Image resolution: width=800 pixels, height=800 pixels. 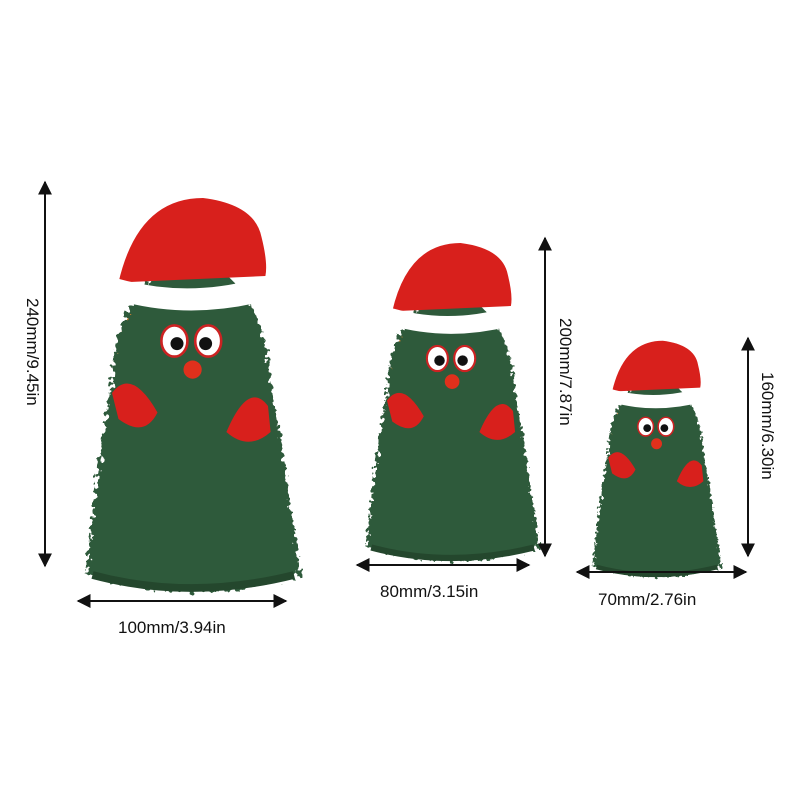 I want to click on small-height-label: 160mm/6.30in, so click(x=767, y=426).